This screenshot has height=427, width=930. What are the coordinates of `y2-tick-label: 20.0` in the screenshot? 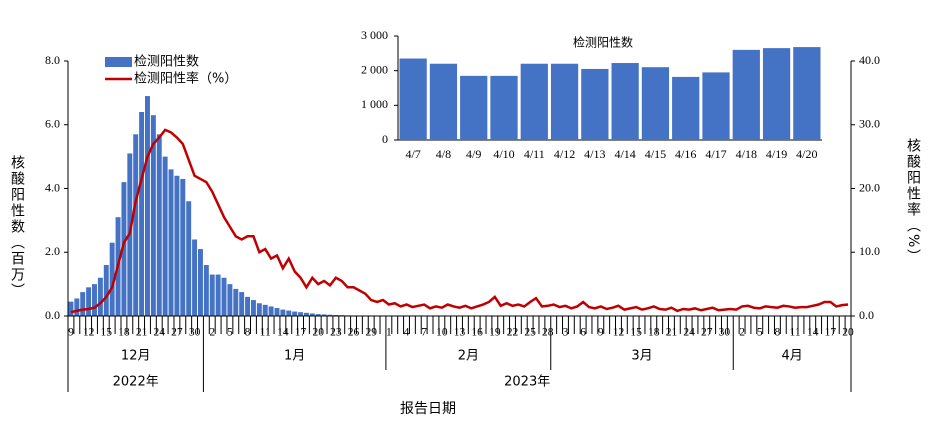 It's located at (869, 187).